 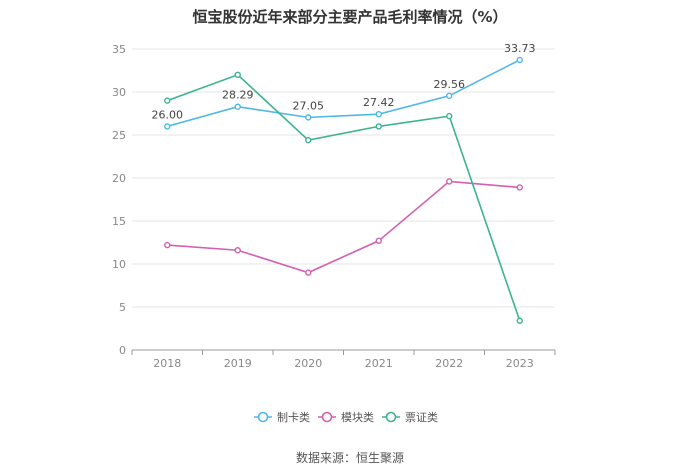 What do you see at coordinates (119, 221) in the screenshot?
I see `y-tick-label: 15` at bounding box center [119, 221].